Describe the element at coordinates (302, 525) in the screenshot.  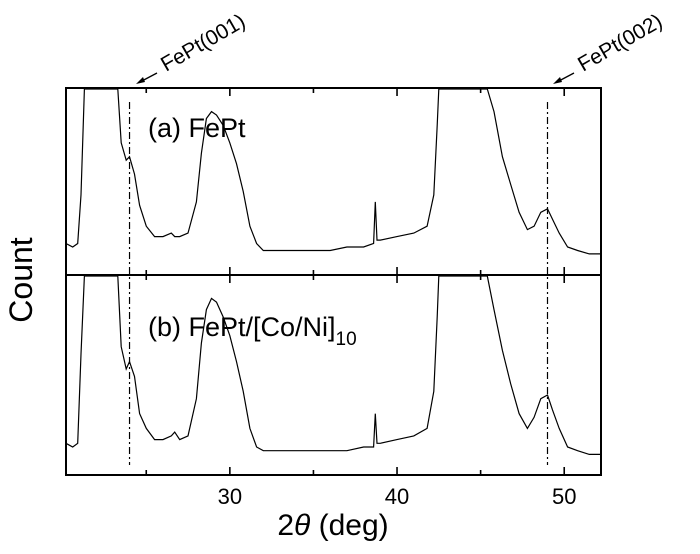
I see `x-axis-title-symbol: θ` at that location.